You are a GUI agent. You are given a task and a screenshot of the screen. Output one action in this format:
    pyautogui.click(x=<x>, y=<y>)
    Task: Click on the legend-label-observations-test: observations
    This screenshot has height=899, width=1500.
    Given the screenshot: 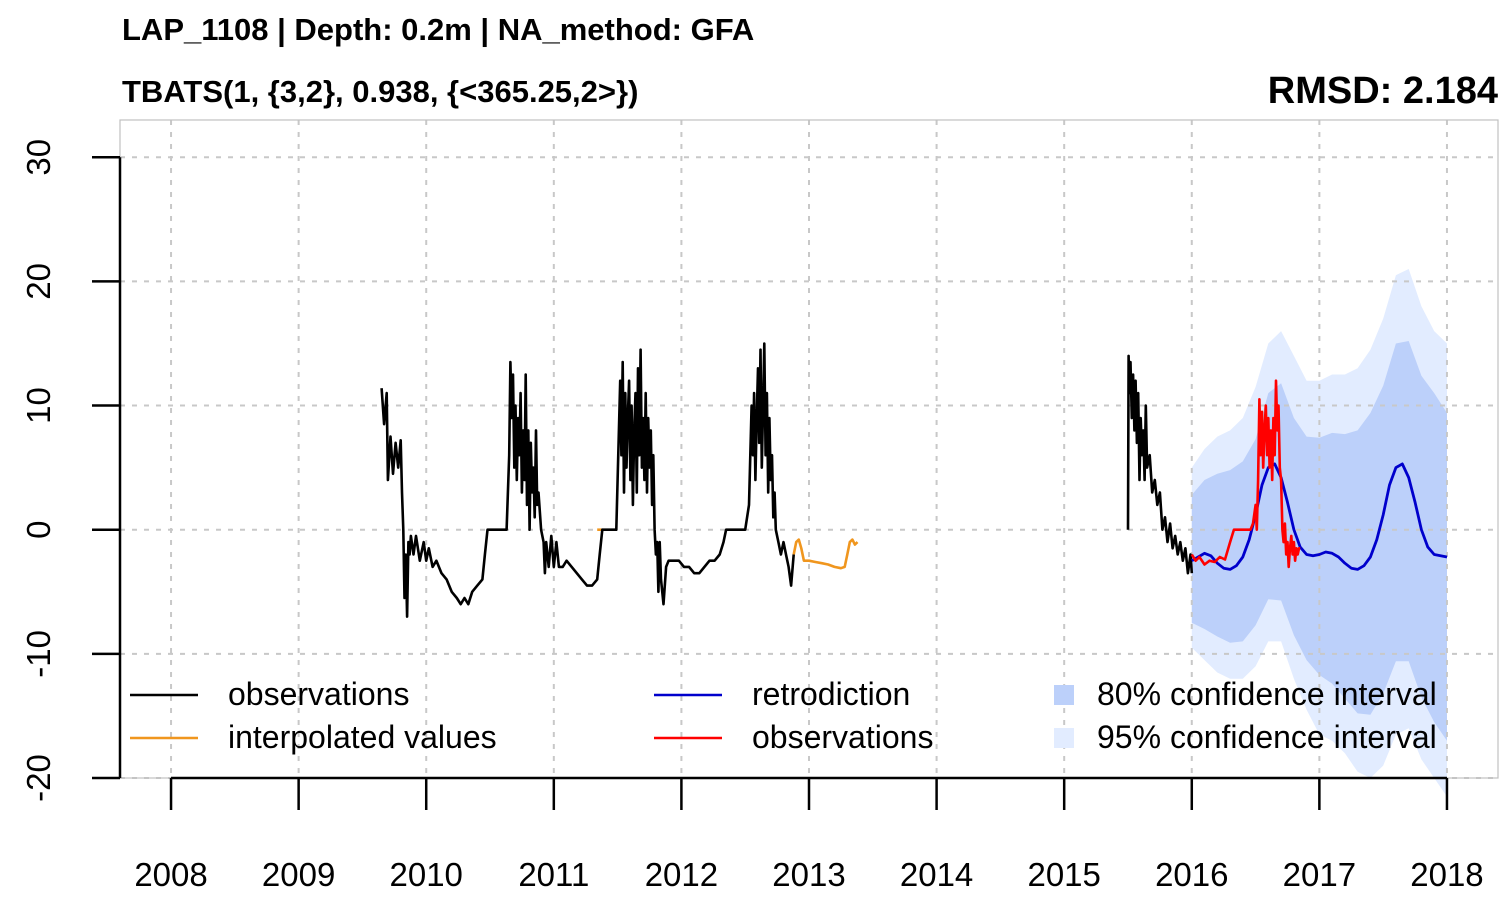 What is the action you would take?
    pyautogui.click(x=843, y=737)
    